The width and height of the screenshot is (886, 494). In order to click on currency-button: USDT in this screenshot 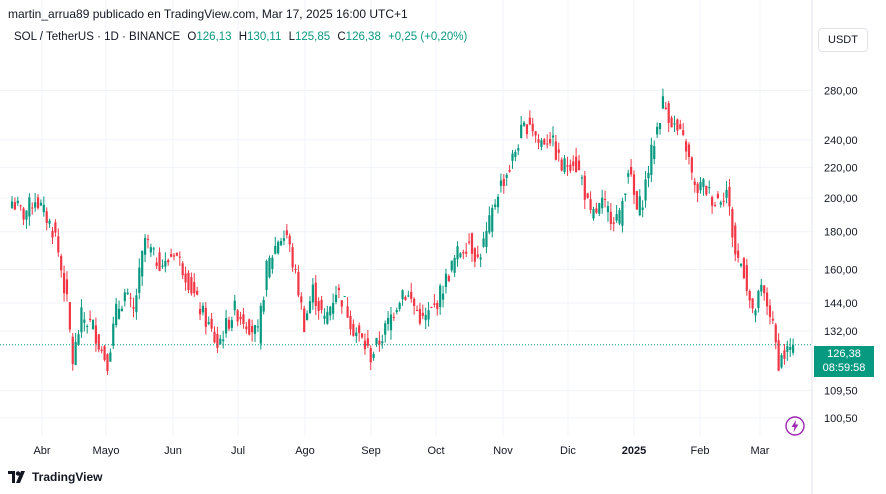, I will do `click(843, 40)`.